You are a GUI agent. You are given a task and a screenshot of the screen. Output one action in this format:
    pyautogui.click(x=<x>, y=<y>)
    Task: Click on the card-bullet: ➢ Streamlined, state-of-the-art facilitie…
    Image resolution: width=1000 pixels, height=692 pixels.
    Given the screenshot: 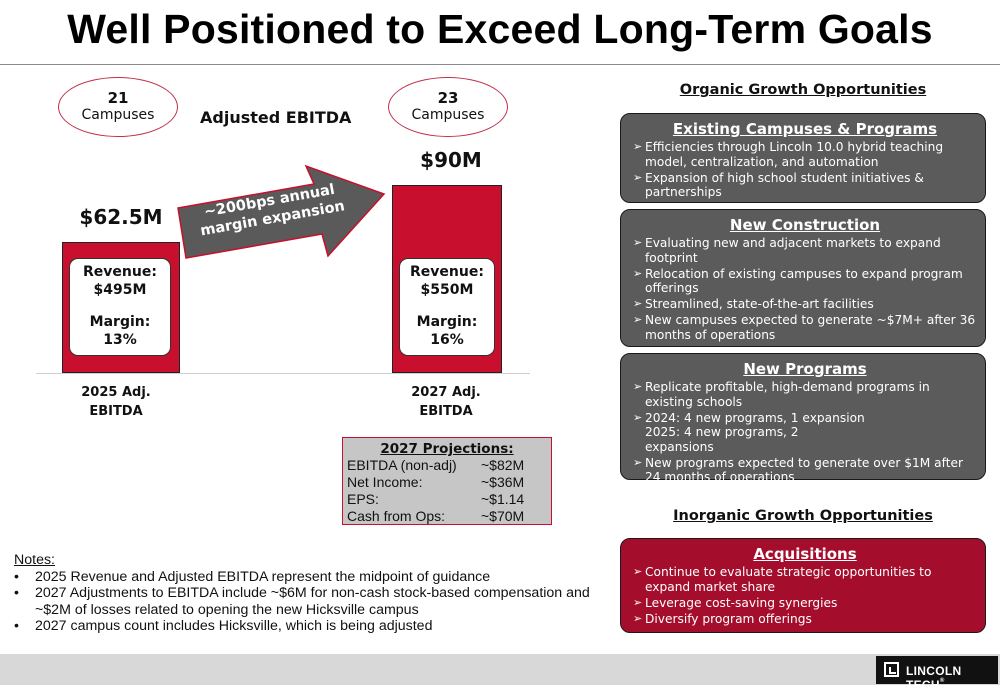 What is the action you would take?
    pyautogui.click(x=805, y=304)
    